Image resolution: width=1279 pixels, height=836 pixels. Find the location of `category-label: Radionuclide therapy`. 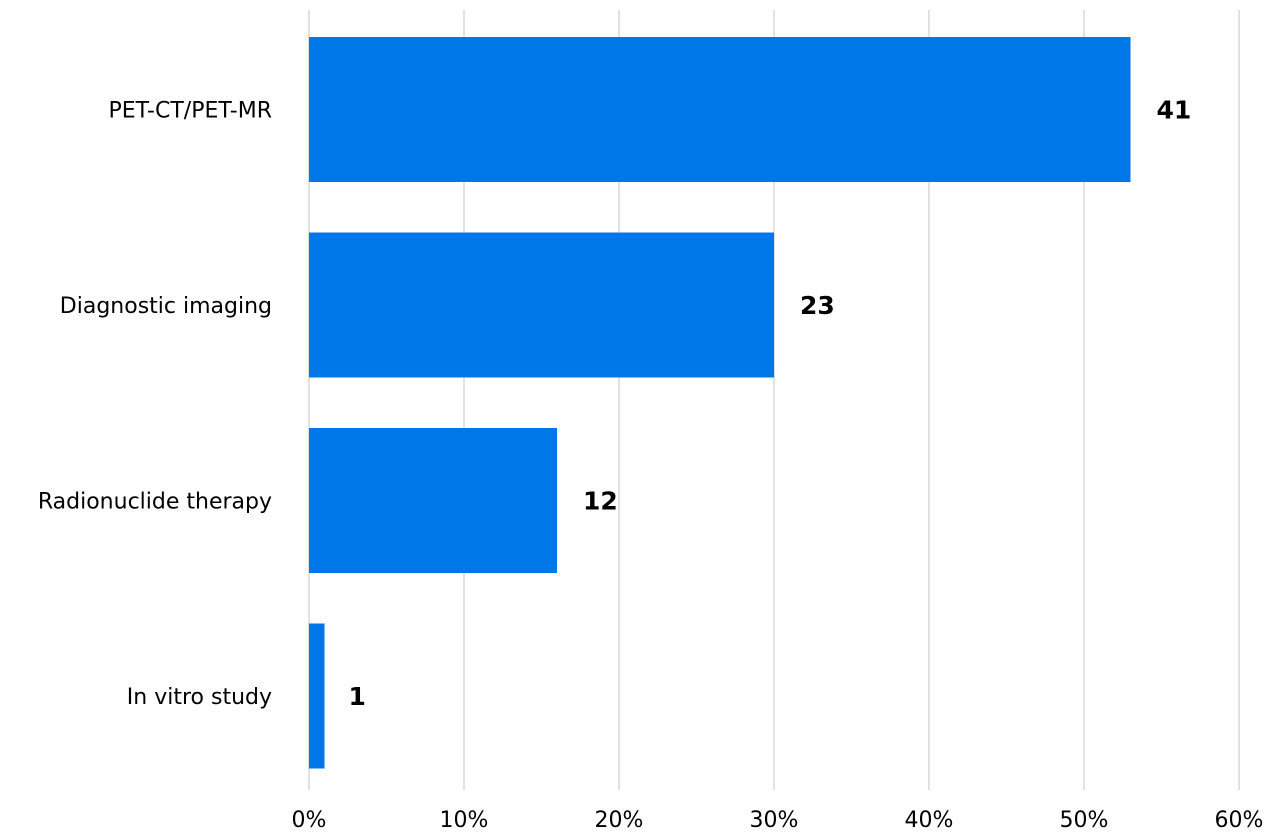

category-label: Radionuclide therapy is located at coordinates (155, 502).